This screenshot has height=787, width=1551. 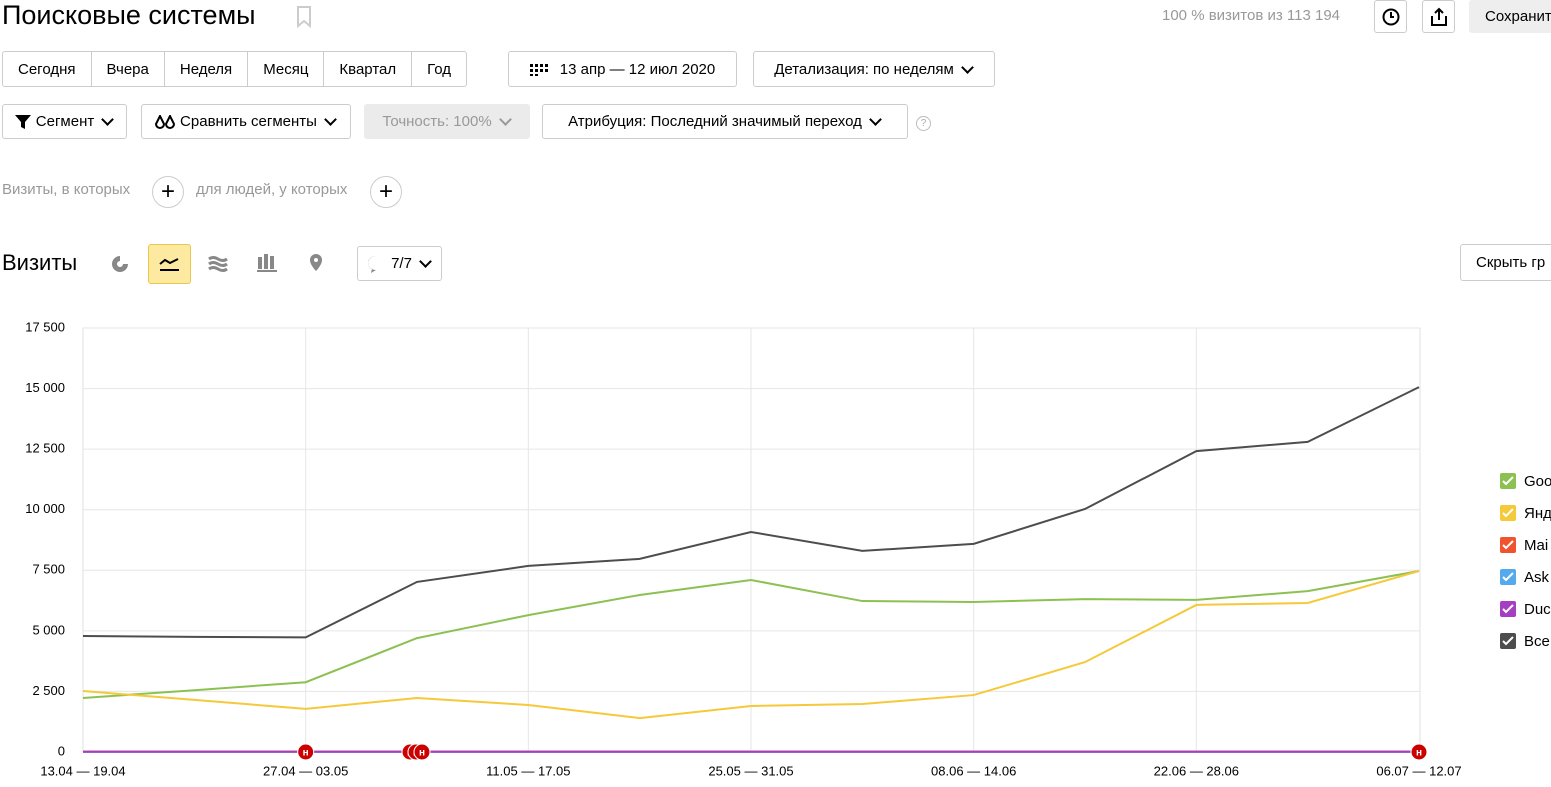 What do you see at coordinates (1418, 770) in the screenshot?
I see `x-tick-label: 06.07 — 12.07` at bounding box center [1418, 770].